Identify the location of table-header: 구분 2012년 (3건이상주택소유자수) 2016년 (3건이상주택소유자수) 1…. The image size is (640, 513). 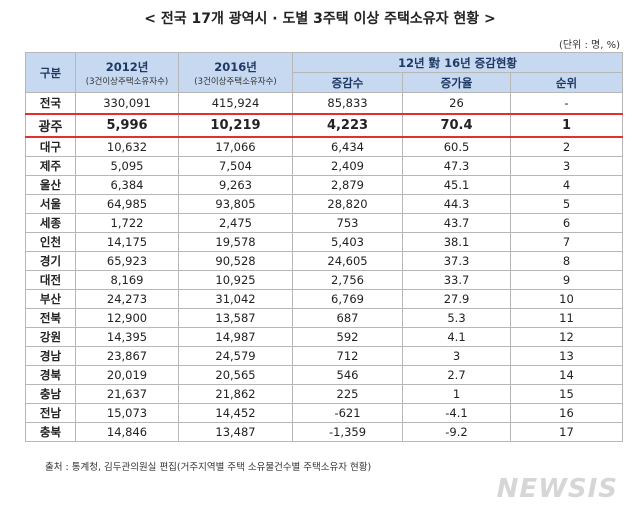
(324, 72).